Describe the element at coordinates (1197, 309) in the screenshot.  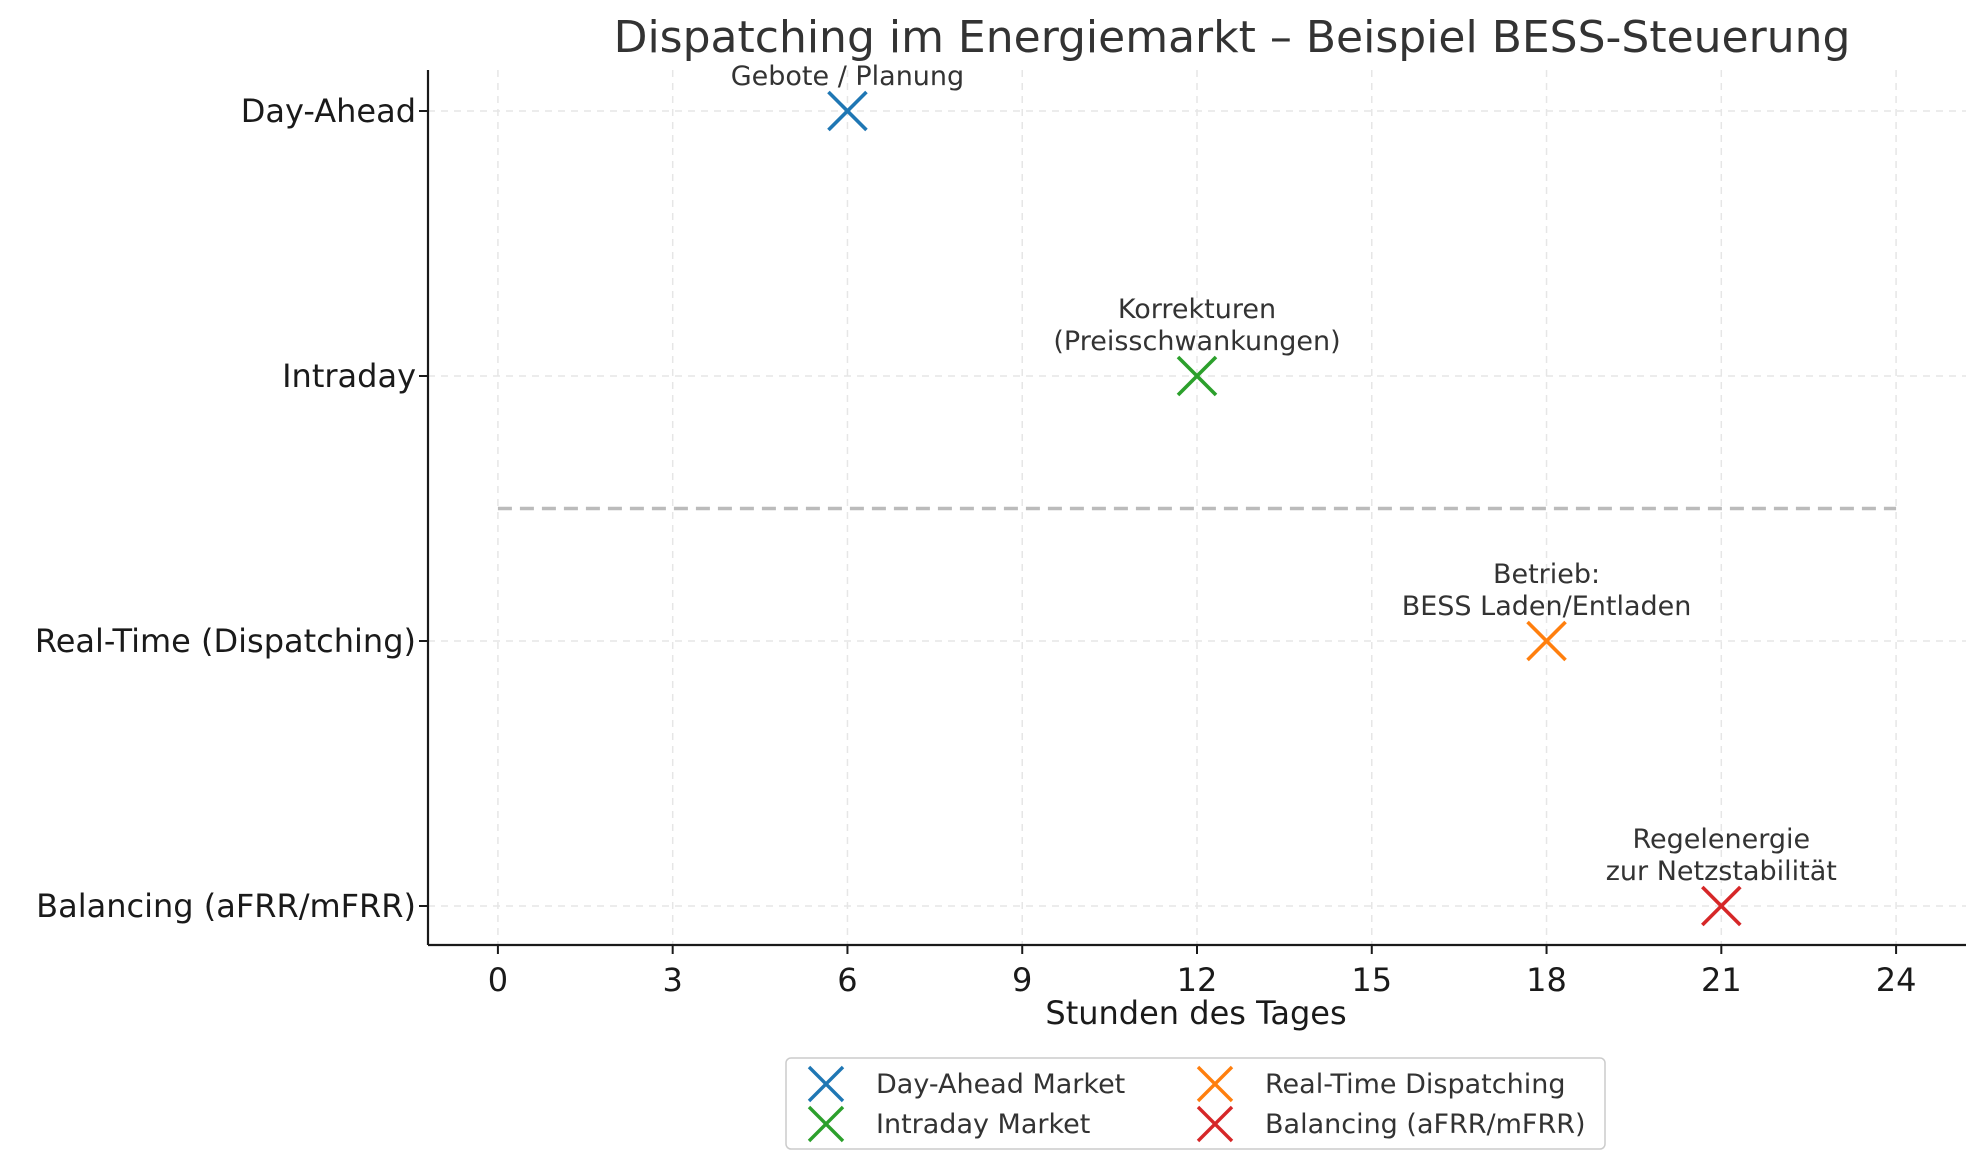
I see `annotation-line: Korrekturen` at that location.